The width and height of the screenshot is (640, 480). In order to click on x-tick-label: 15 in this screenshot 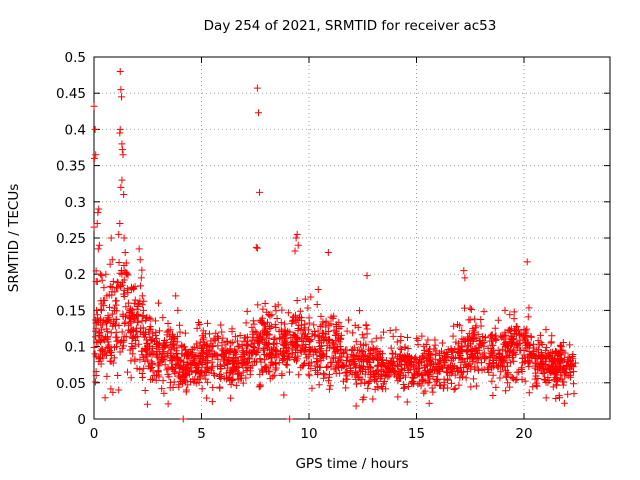, I will do `click(416, 434)`.